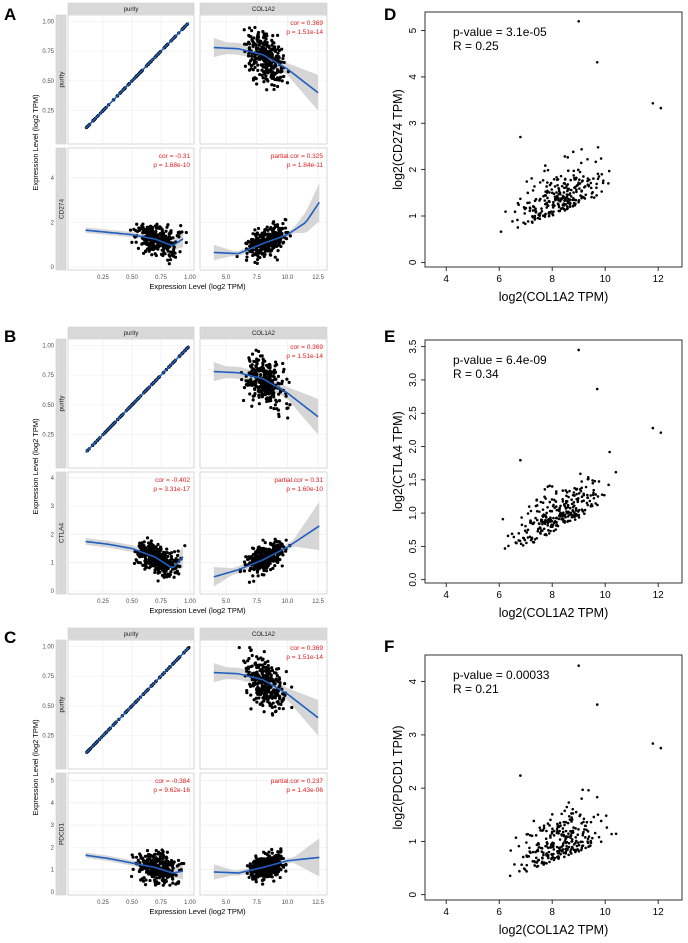 The width and height of the screenshot is (688, 943). What do you see at coordinates (413, 788) in the screenshot?
I see `y-tick-label: 2` at bounding box center [413, 788].